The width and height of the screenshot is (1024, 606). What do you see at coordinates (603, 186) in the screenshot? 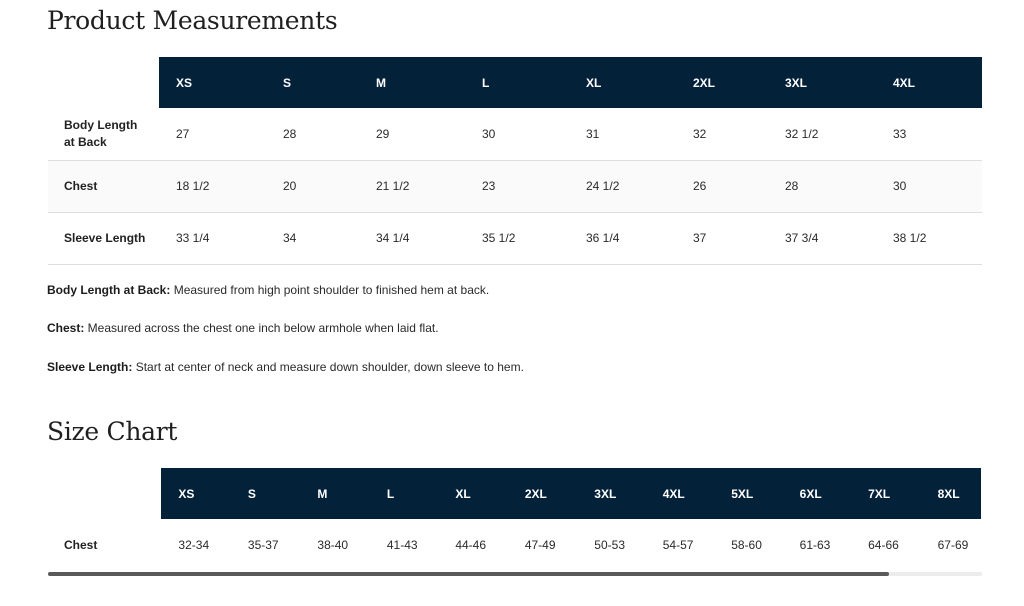
I see `measurement-cell: 24 1/2` at bounding box center [603, 186].